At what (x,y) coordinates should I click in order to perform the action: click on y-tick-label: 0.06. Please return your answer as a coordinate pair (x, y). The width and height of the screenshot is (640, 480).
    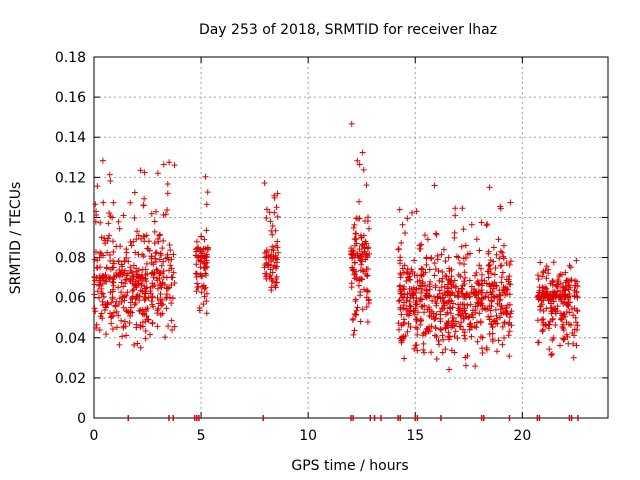
    Looking at the image, I should click on (70, 299).